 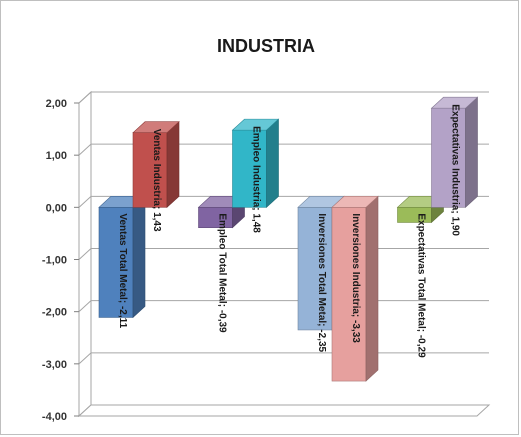 What do you see at coordinates (122, 270) in the screenshot?
I see `data-label: Ventas Total Metal; -2,11` at bounding box center [122, 270].